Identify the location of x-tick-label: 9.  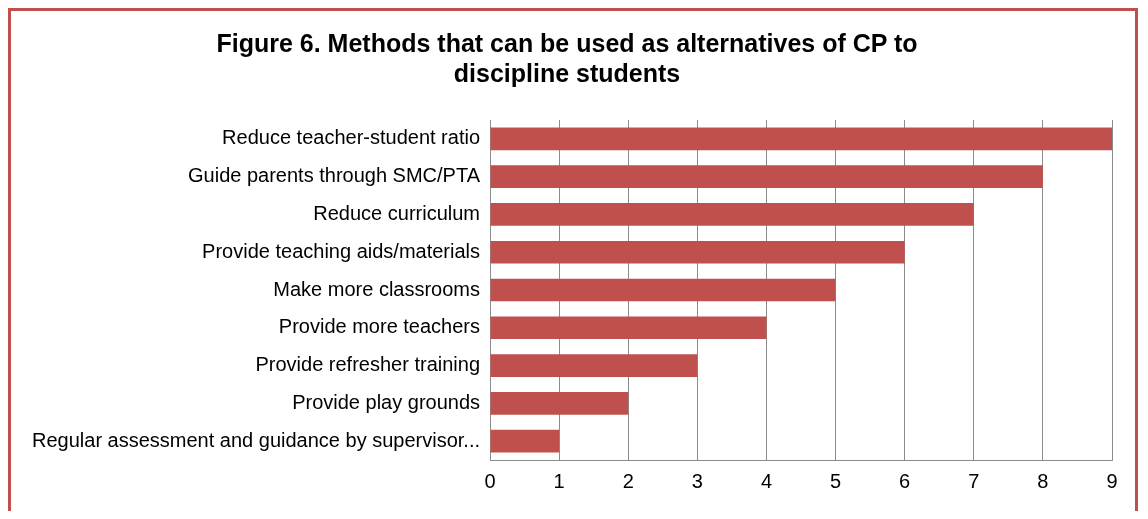
(1112, 480).